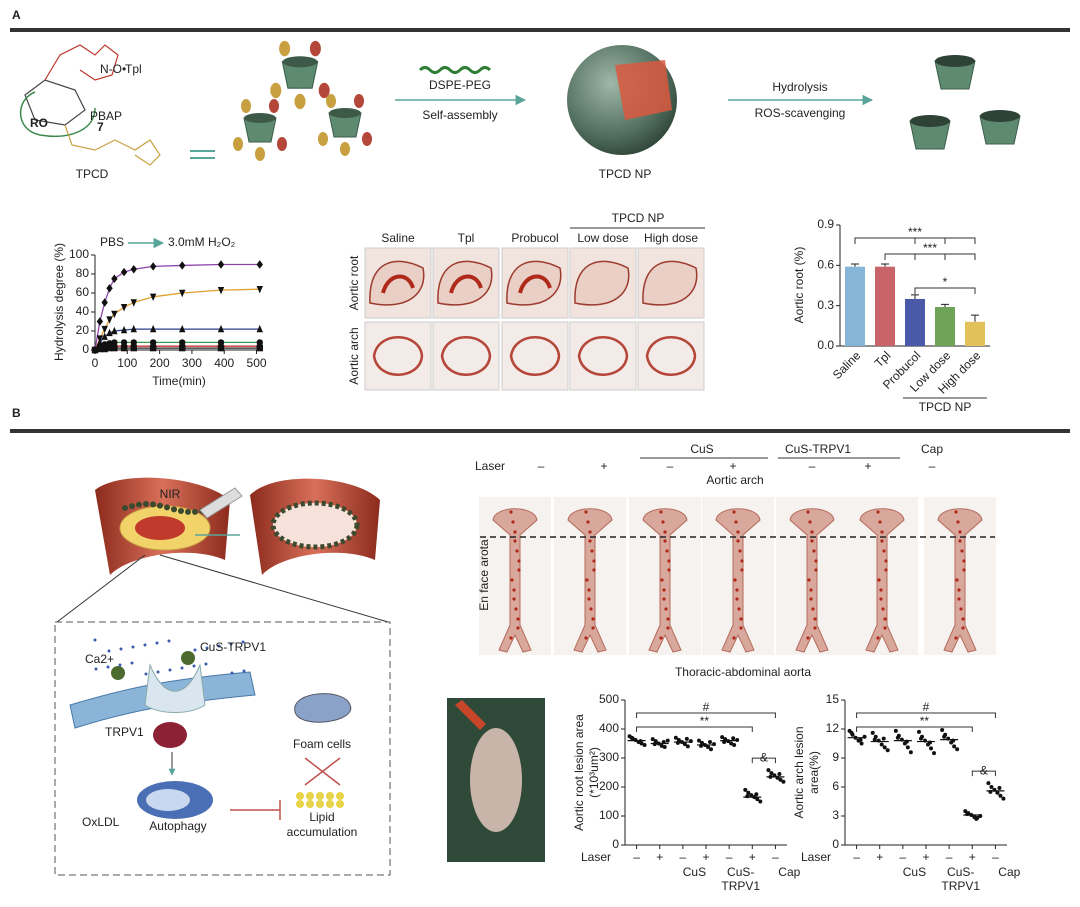 This screenshot has height=907, width=1080. Describe the element at coordinates (160, 528) in the screenshot. I see `plaque-core` at that location.